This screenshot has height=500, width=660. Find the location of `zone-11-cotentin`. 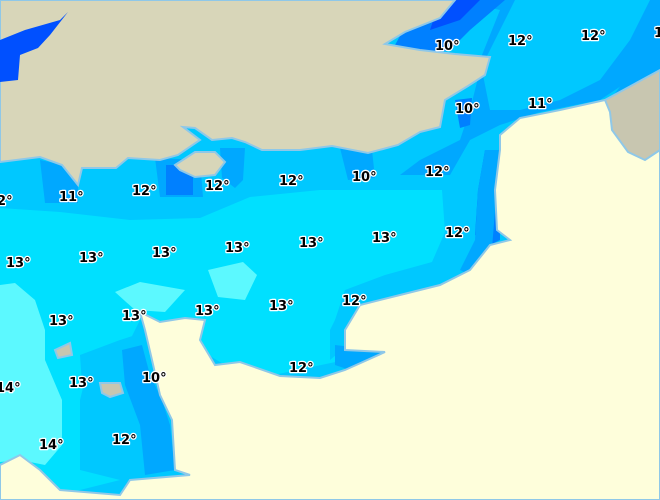

zone-11-cotentin is located at coordinates (148, 410).